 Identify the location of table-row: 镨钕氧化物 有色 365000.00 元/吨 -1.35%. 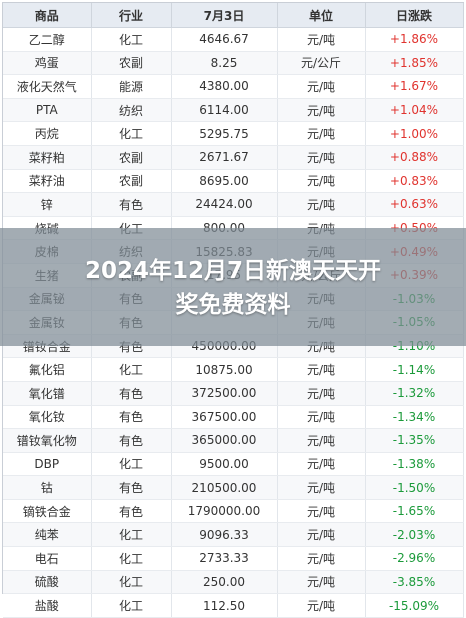
(233, 440).